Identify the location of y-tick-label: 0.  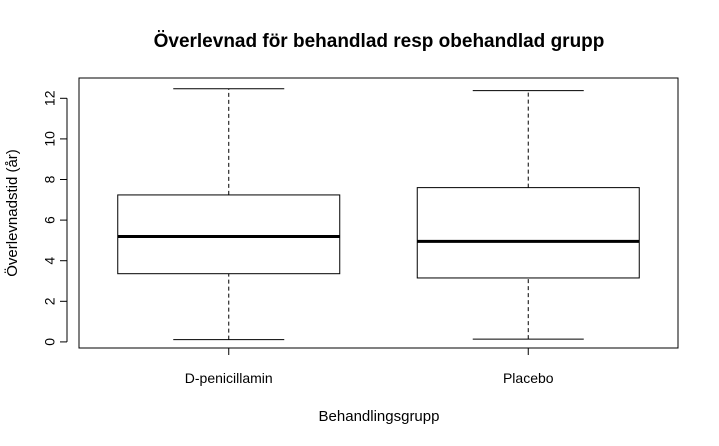
(50, 342).